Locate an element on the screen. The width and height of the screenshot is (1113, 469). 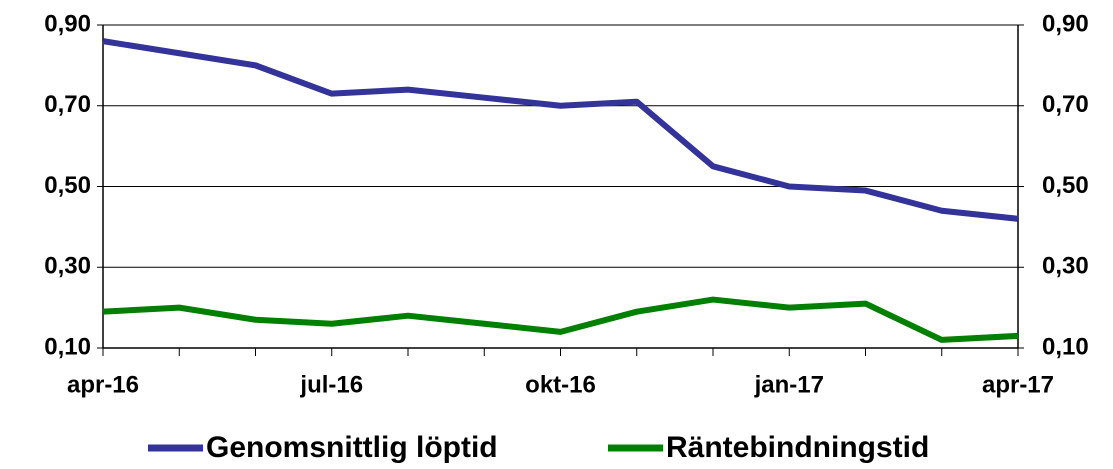
y2-tick-label: 0,90 is located at coordinates (1065, 23).